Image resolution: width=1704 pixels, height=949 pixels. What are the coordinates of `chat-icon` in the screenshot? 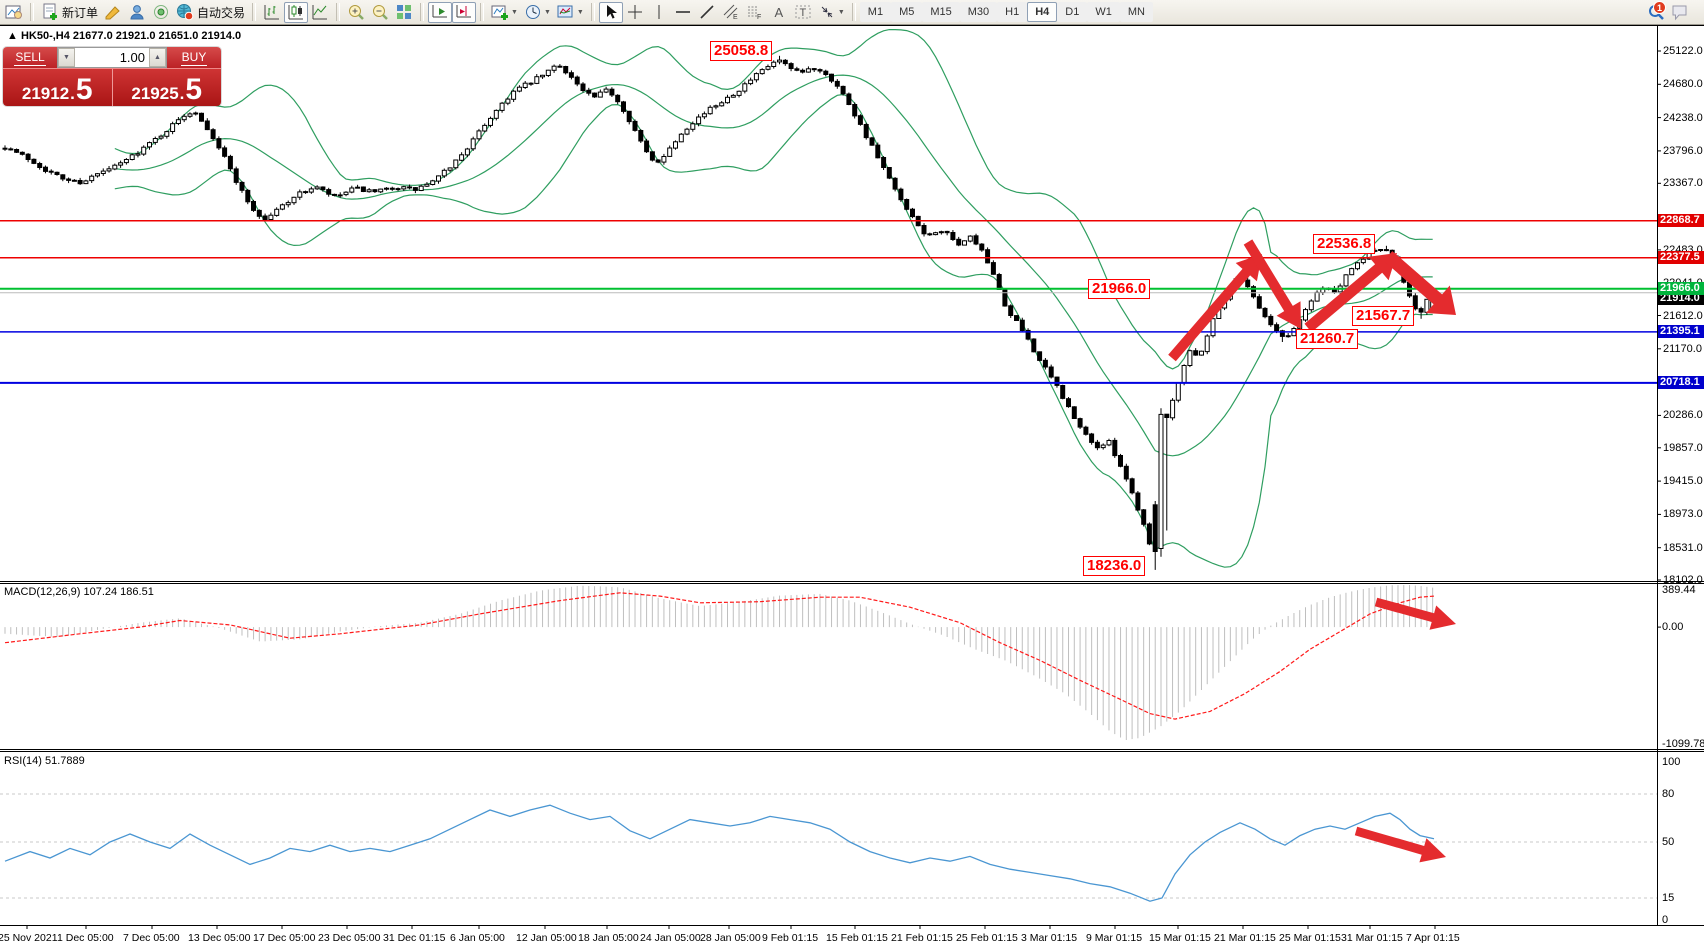 It's located at (1681, 12).